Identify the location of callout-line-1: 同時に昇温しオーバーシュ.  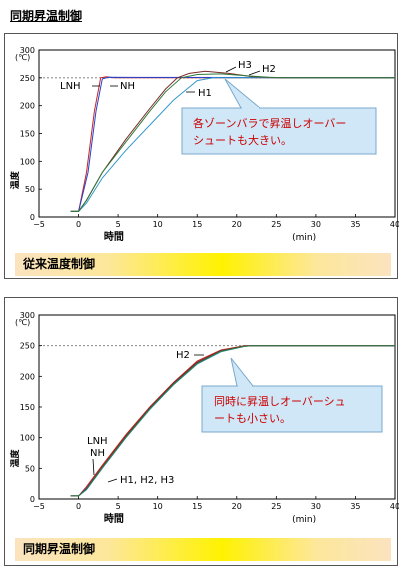
(280, 401).